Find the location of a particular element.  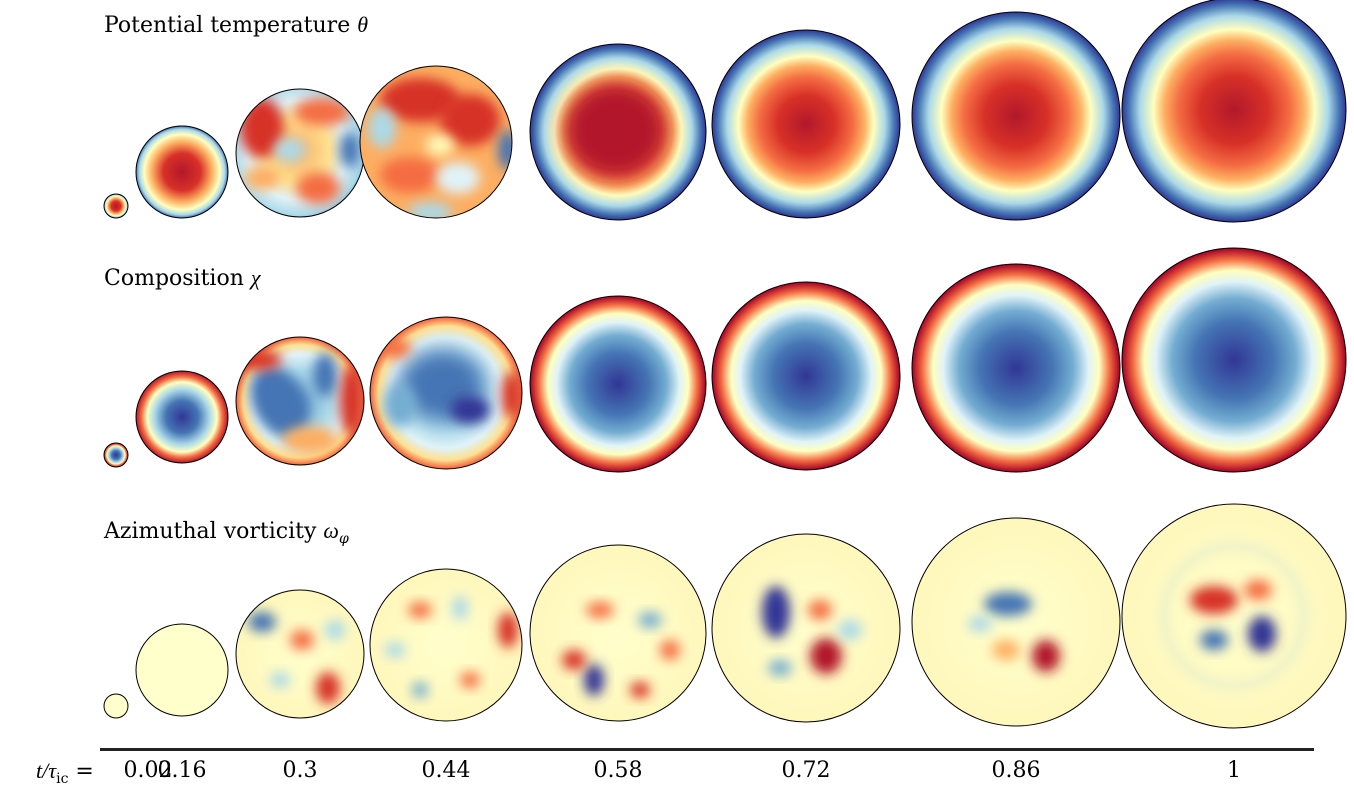

theta-disk-t0.16 is located at coordinates (182, 172).